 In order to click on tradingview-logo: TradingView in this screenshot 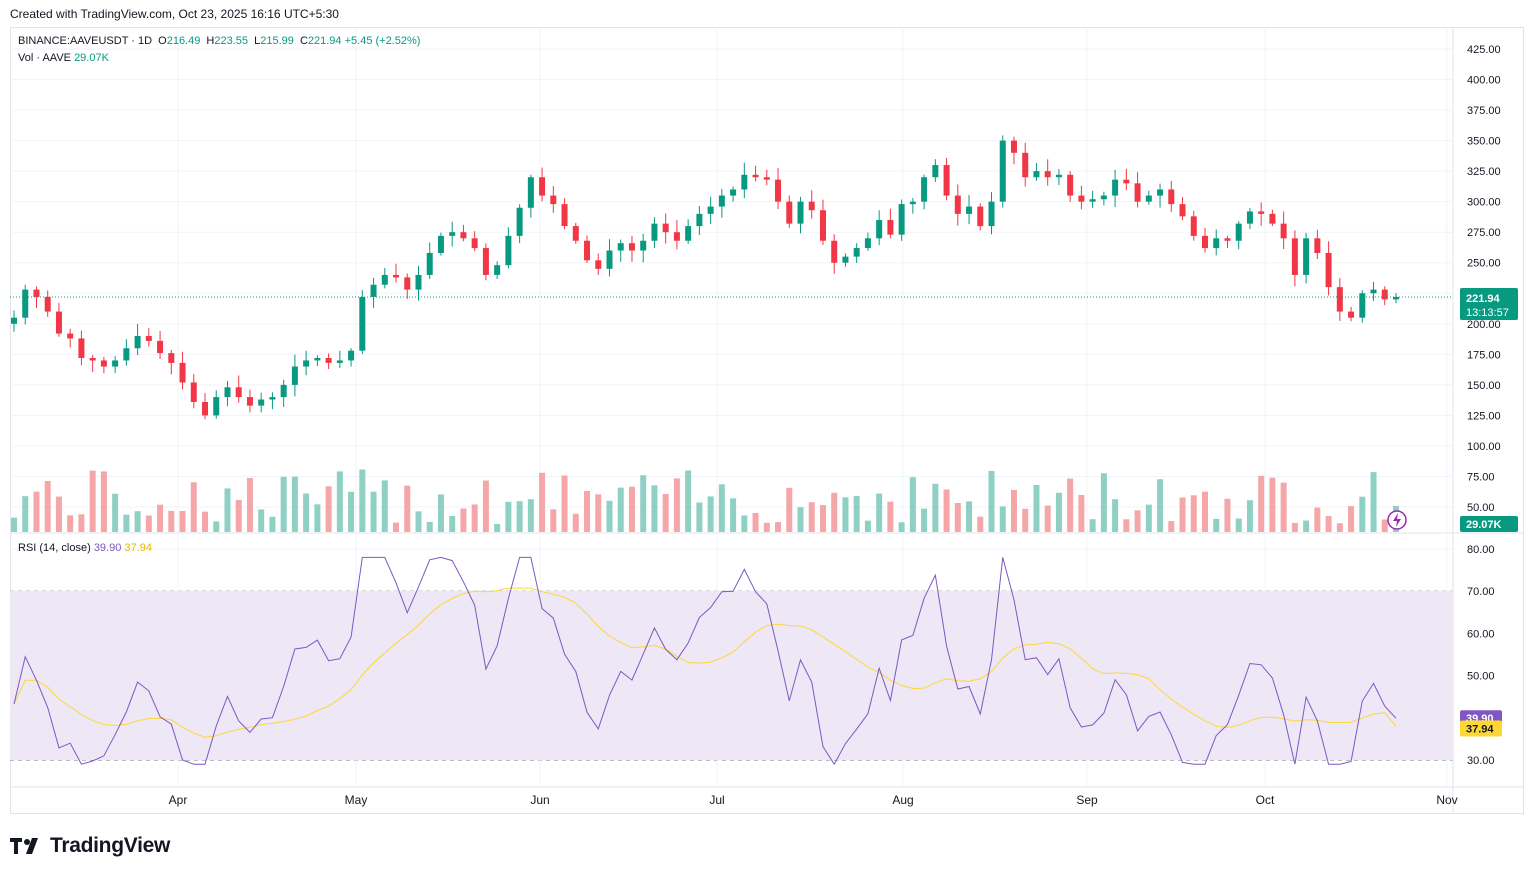, I will do `click(90, 846)`.